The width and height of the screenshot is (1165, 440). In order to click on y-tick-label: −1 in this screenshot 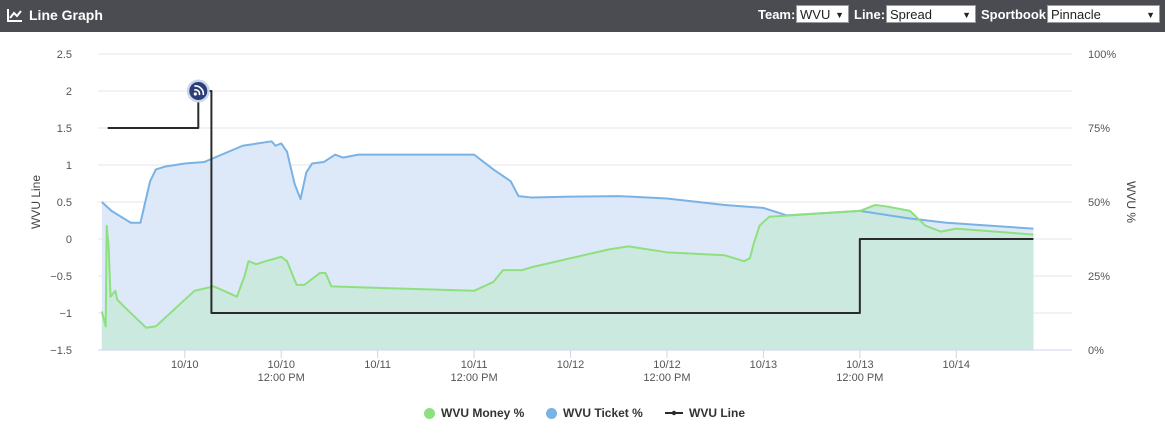, I will do `click(65, 314)`.